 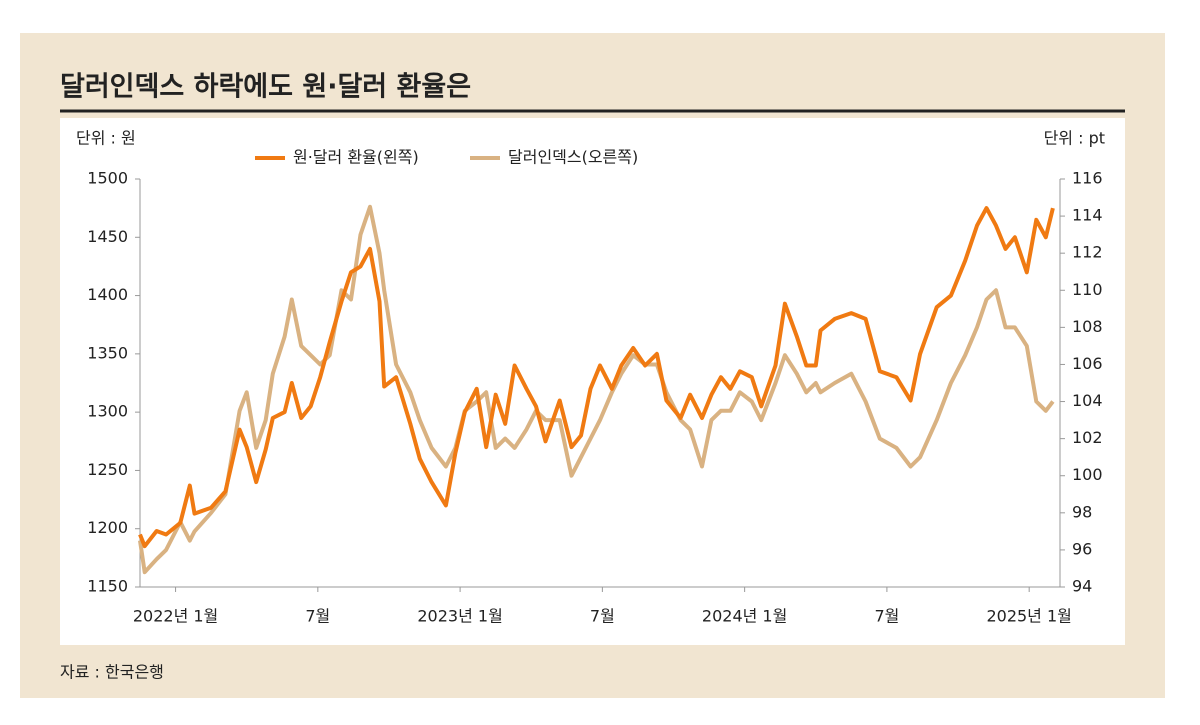 What do you see at coordinates (112, 672) in the screenshot?
I see `source: 자료 : 한국은행` at bounding box center [112, 672].